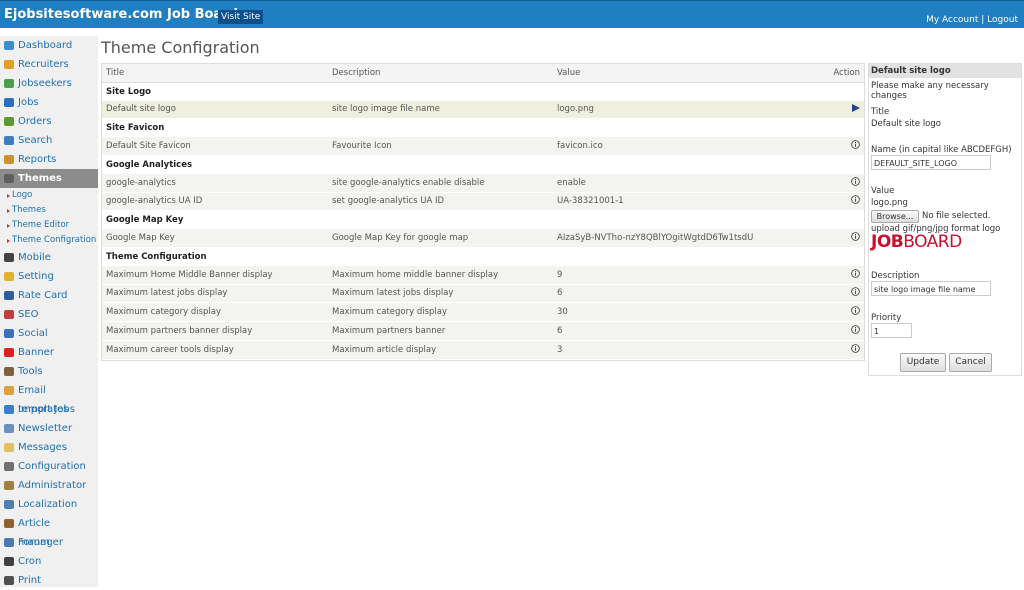  Describe the element at coordinates (241, 17) in the screenshot. I see `visit-site: Visit Site` at that location.